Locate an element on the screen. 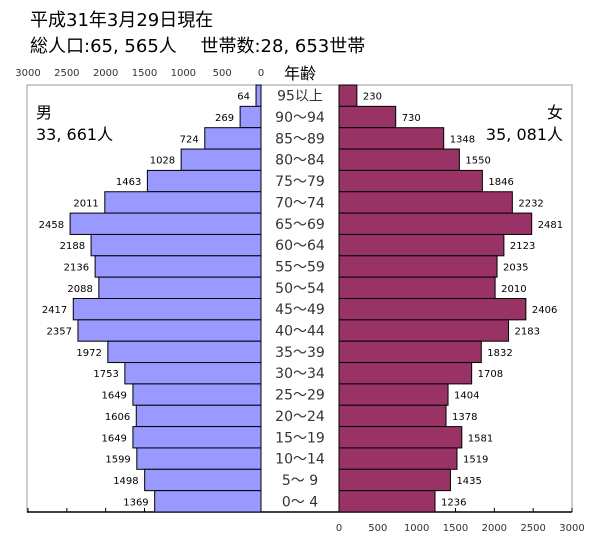  female-data-label: 1581 is located at coordinates (480, 438).